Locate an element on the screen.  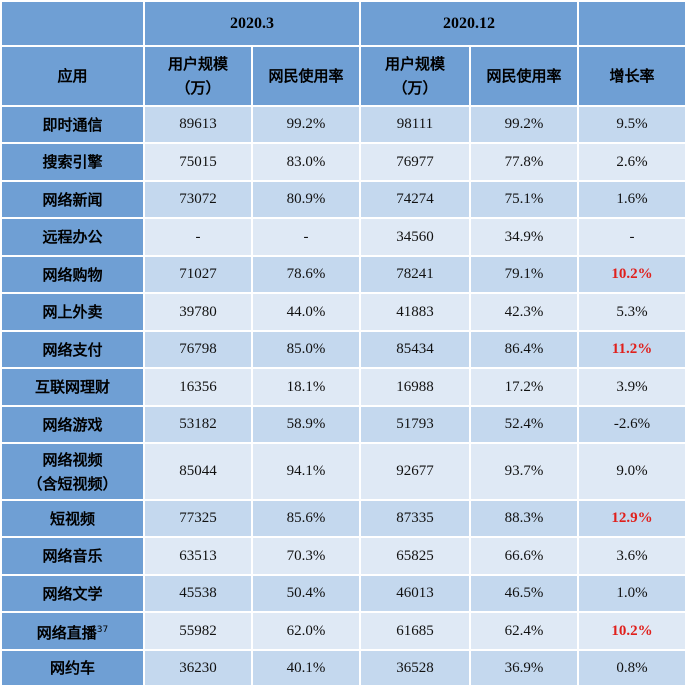
rate-2020-3-cell: 78.6% is located at coordinates (306, 274).